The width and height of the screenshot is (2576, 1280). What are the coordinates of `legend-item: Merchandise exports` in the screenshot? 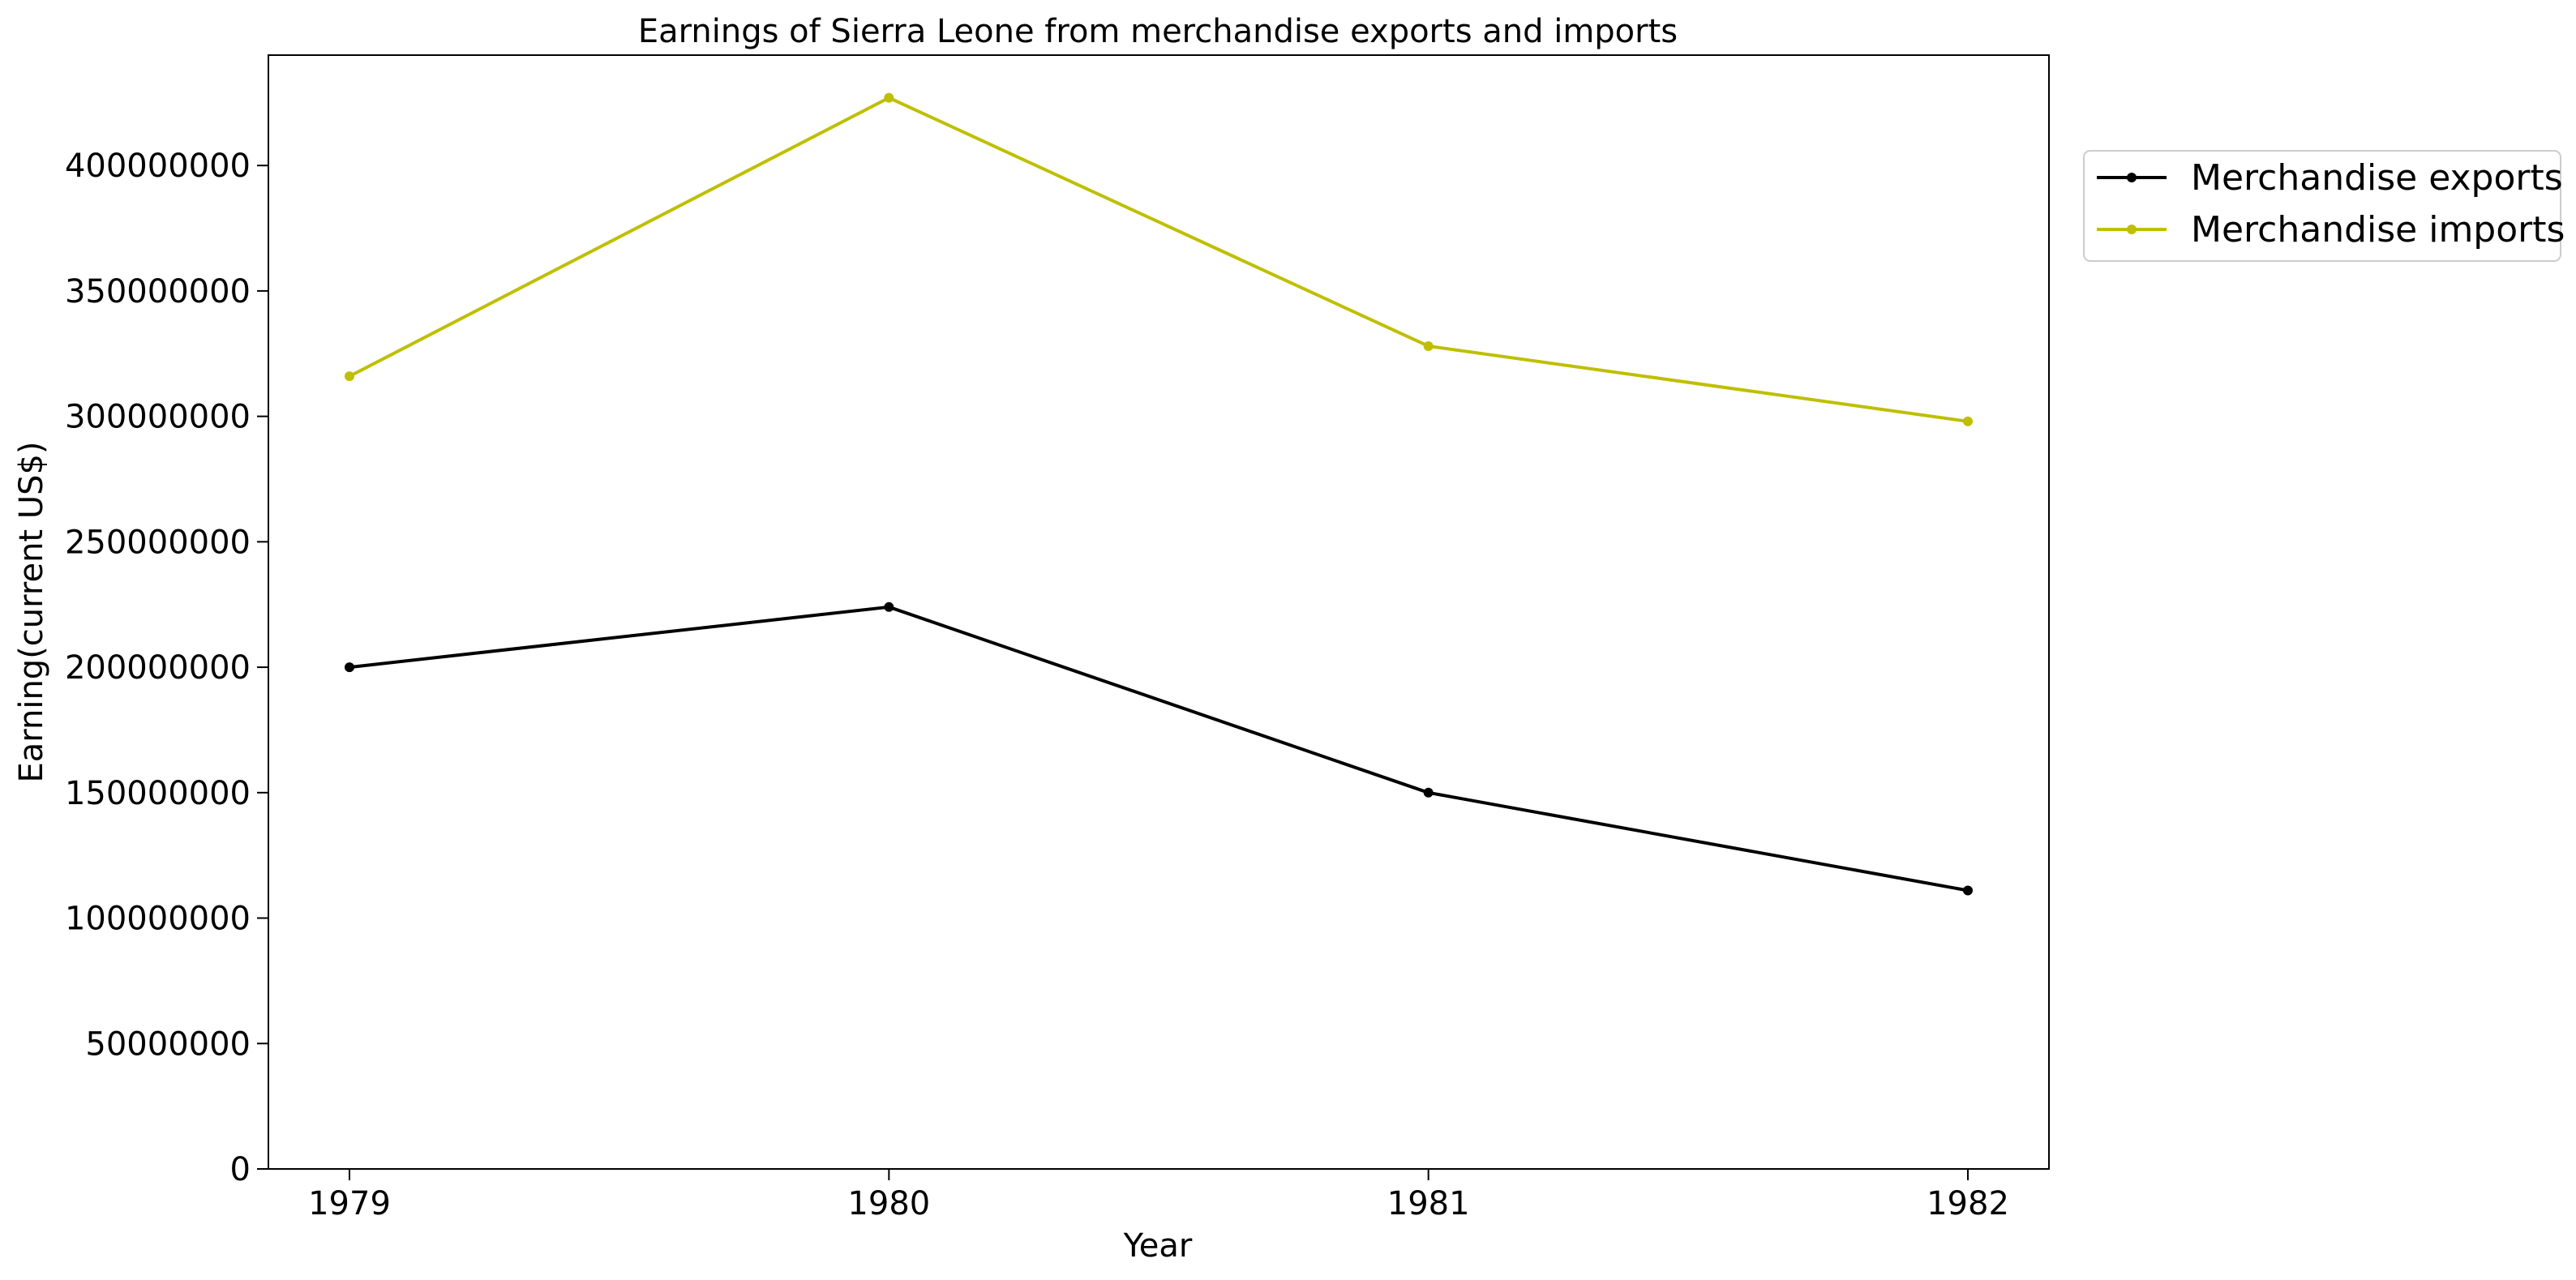 It's located at (2330, 178).